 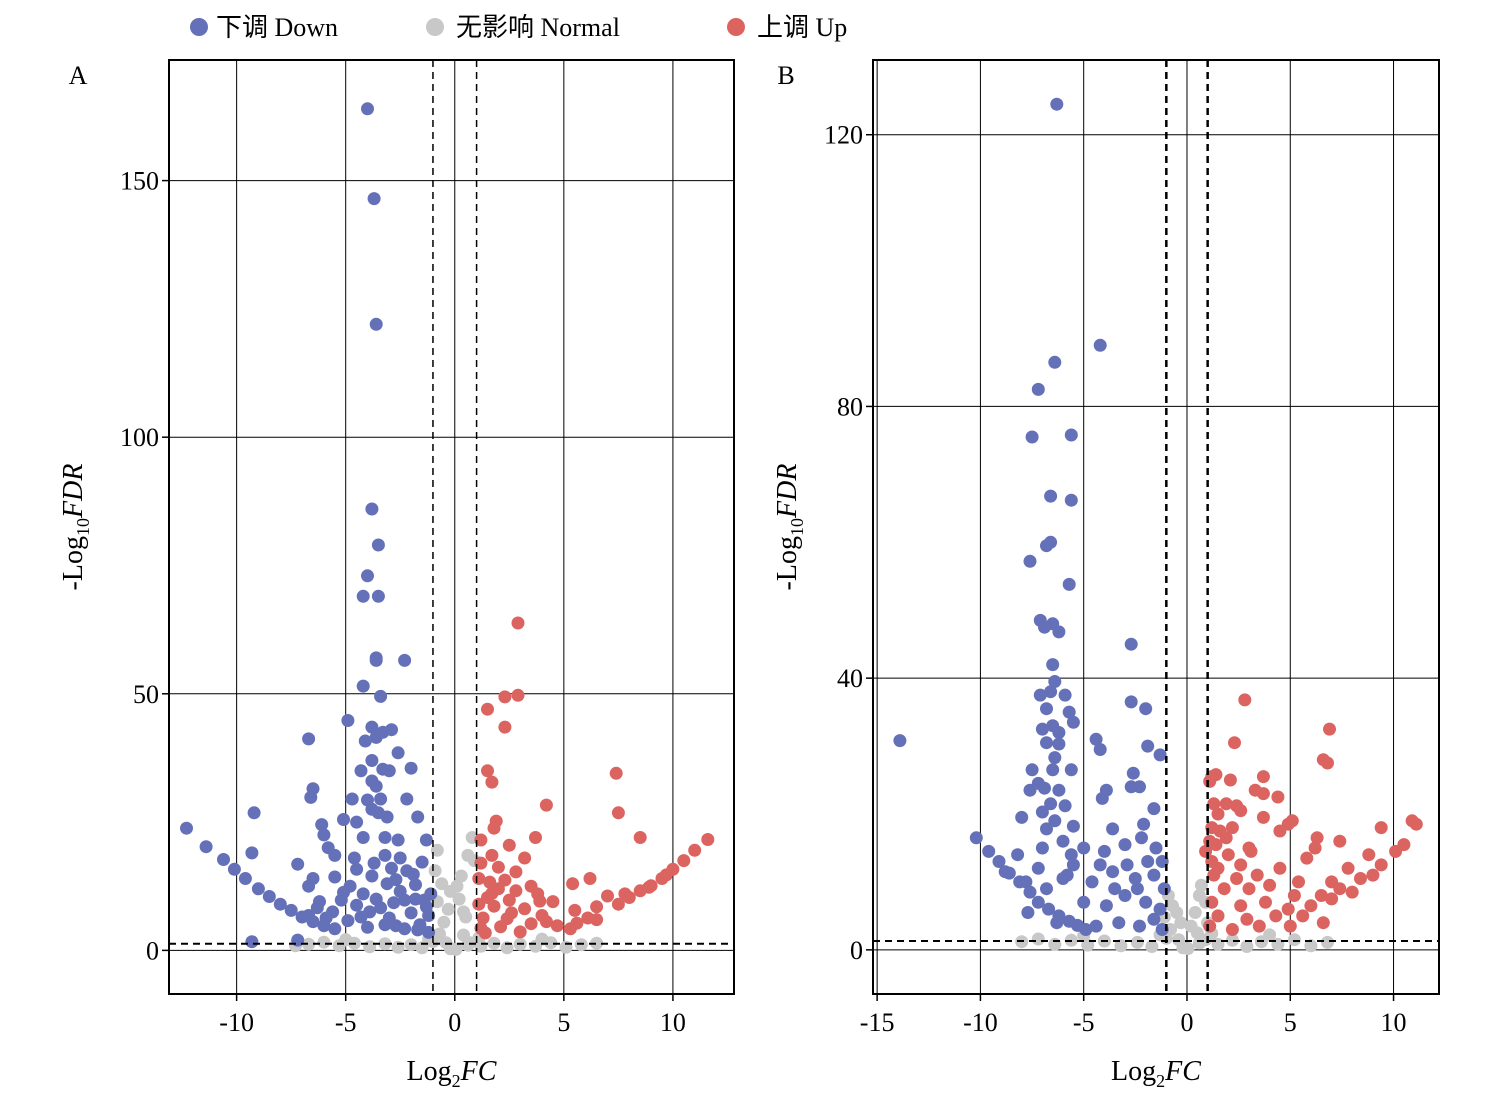 I want to click on x-tick-label: -10, so click(x=236, y=1022).